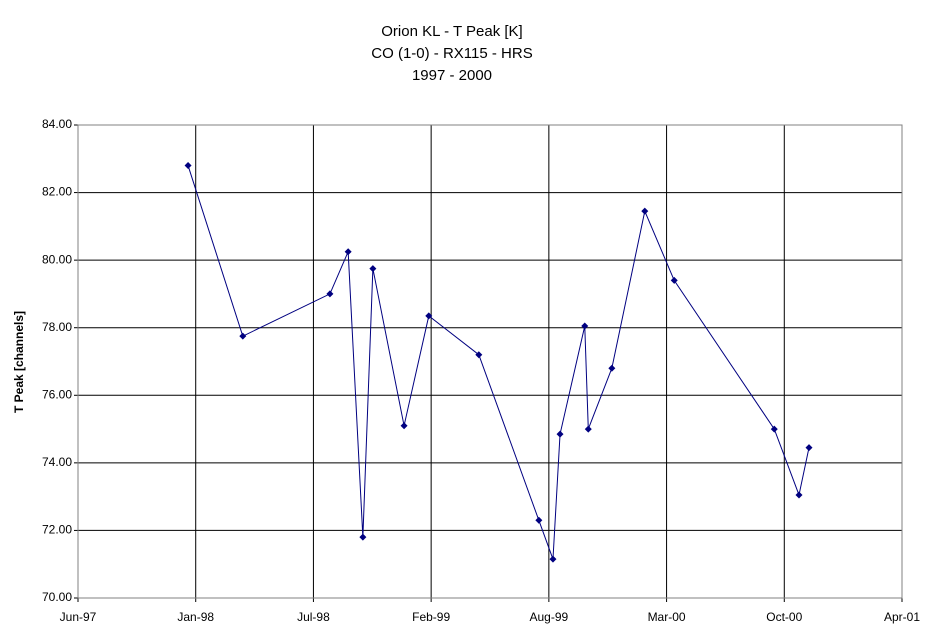 This screenshot has width=934, height=640. I want to click on y-tick-label: 82.00, so click(57, 192).